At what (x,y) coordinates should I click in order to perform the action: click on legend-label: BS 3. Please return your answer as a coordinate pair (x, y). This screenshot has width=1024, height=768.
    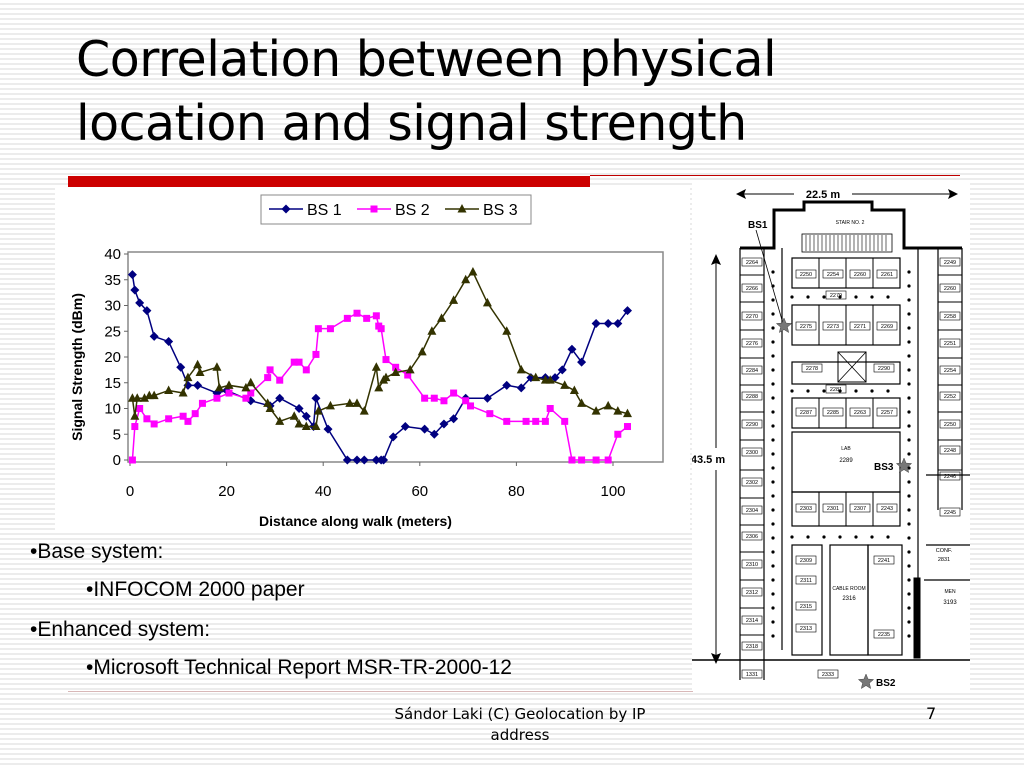
    Looking at the image, I should click on (500, 210).